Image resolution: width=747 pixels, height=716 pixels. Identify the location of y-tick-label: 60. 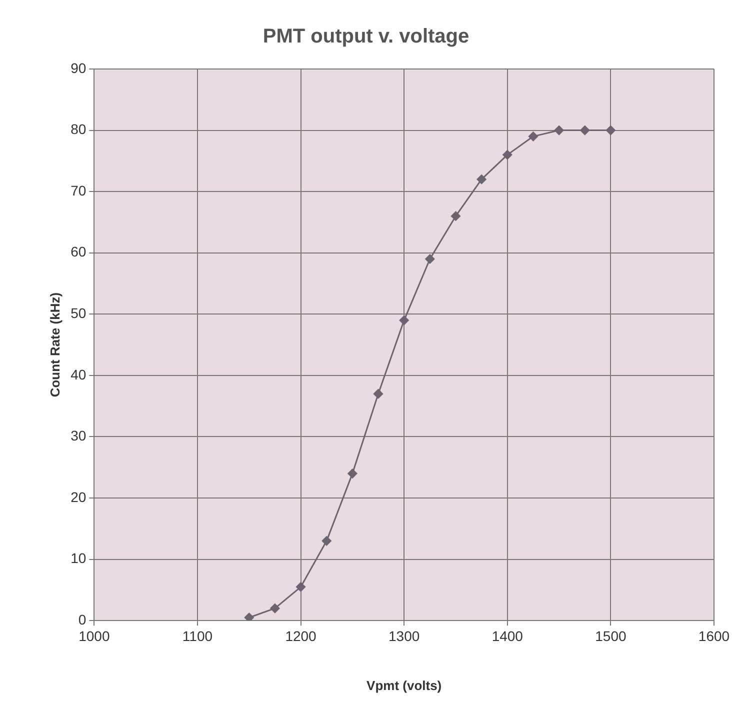
(78, 252).